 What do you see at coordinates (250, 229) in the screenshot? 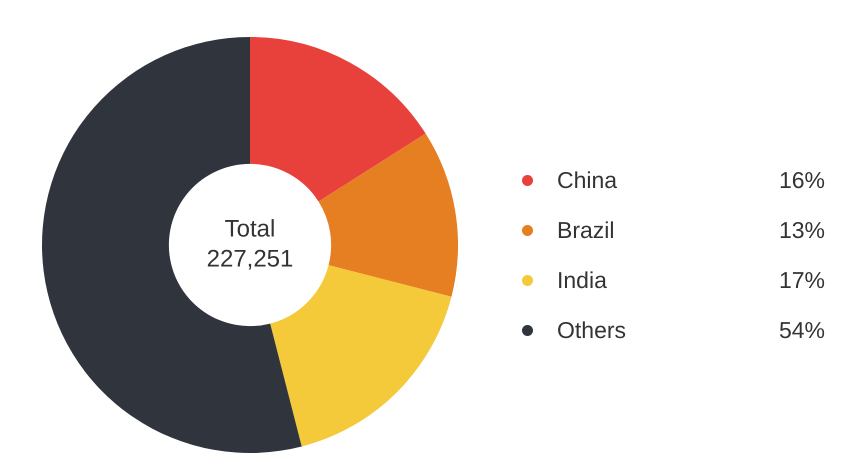
I see `text: Total` at bounding box center [250, 229].